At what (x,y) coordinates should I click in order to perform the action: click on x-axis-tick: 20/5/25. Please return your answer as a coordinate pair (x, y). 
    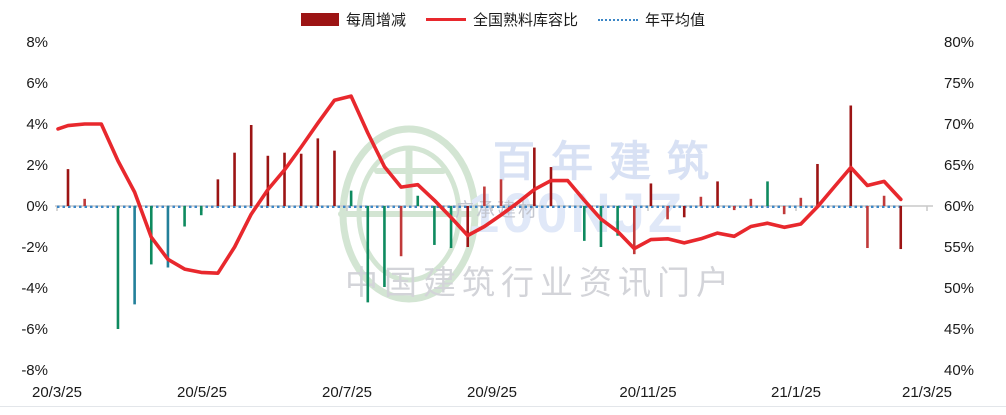
    Looking at the image, I should click on (202, 392).